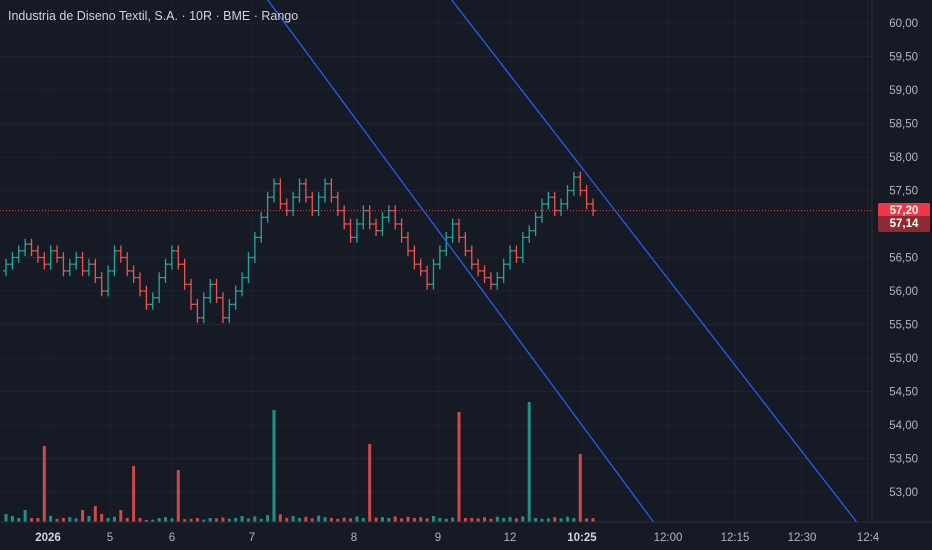 This screenshot has width=932, height=550. What do you see at coordinates (903, 158) in the screenshot?
I see `price-tick-label: 58,00` at bounding box center [903, 158].